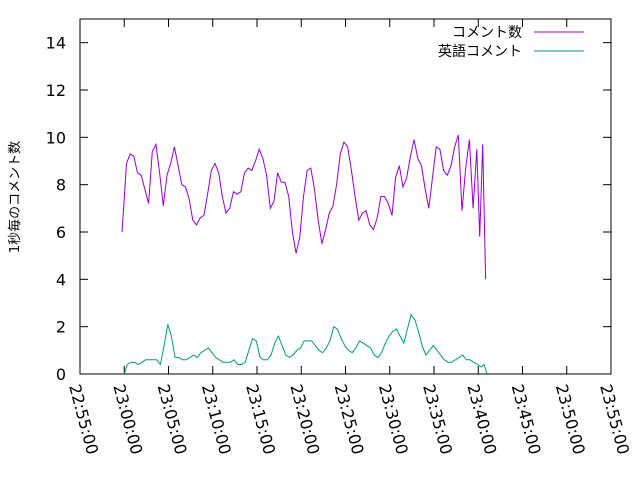  What do you see at coordinates (15, 197) in the screenshot?
I see `y-axis-label: 1秒毎のコメント数` at bounding box center [15, 197].